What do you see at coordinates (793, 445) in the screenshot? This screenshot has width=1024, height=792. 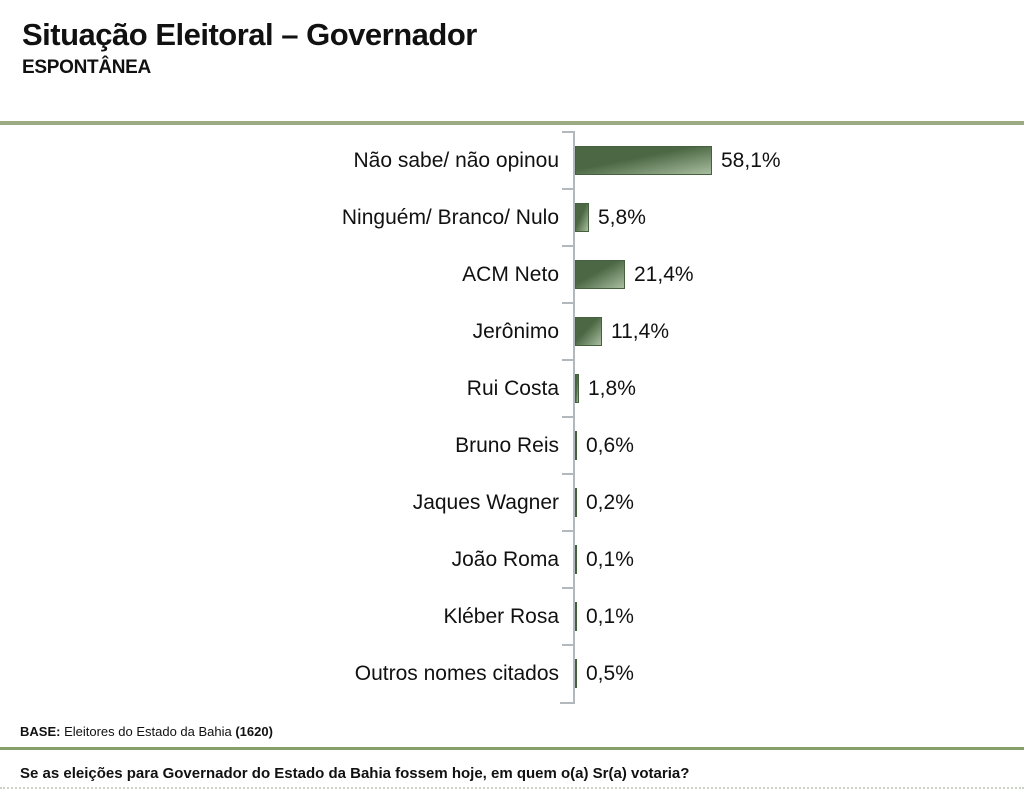 I see `bar-area: 0,6%` at bounding box center [793, 445].